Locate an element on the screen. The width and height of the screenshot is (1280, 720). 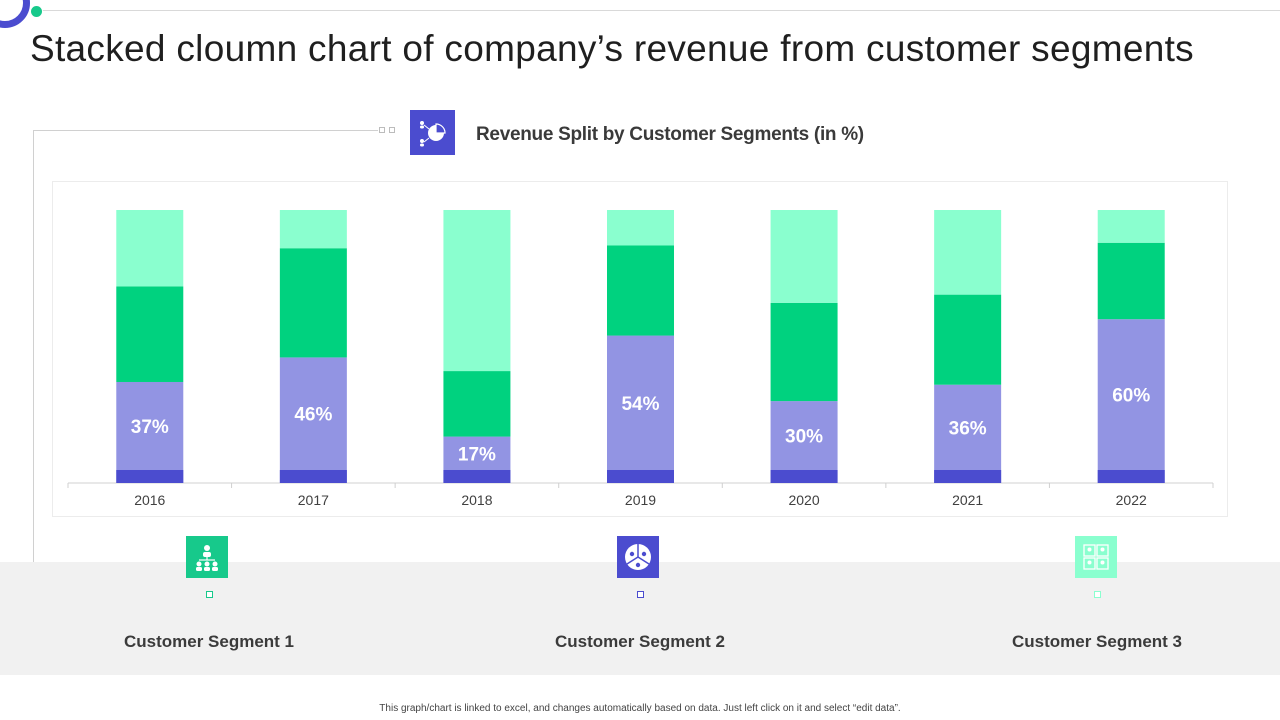
bar-base-strip-2016 is located at coordinates (150, 476).